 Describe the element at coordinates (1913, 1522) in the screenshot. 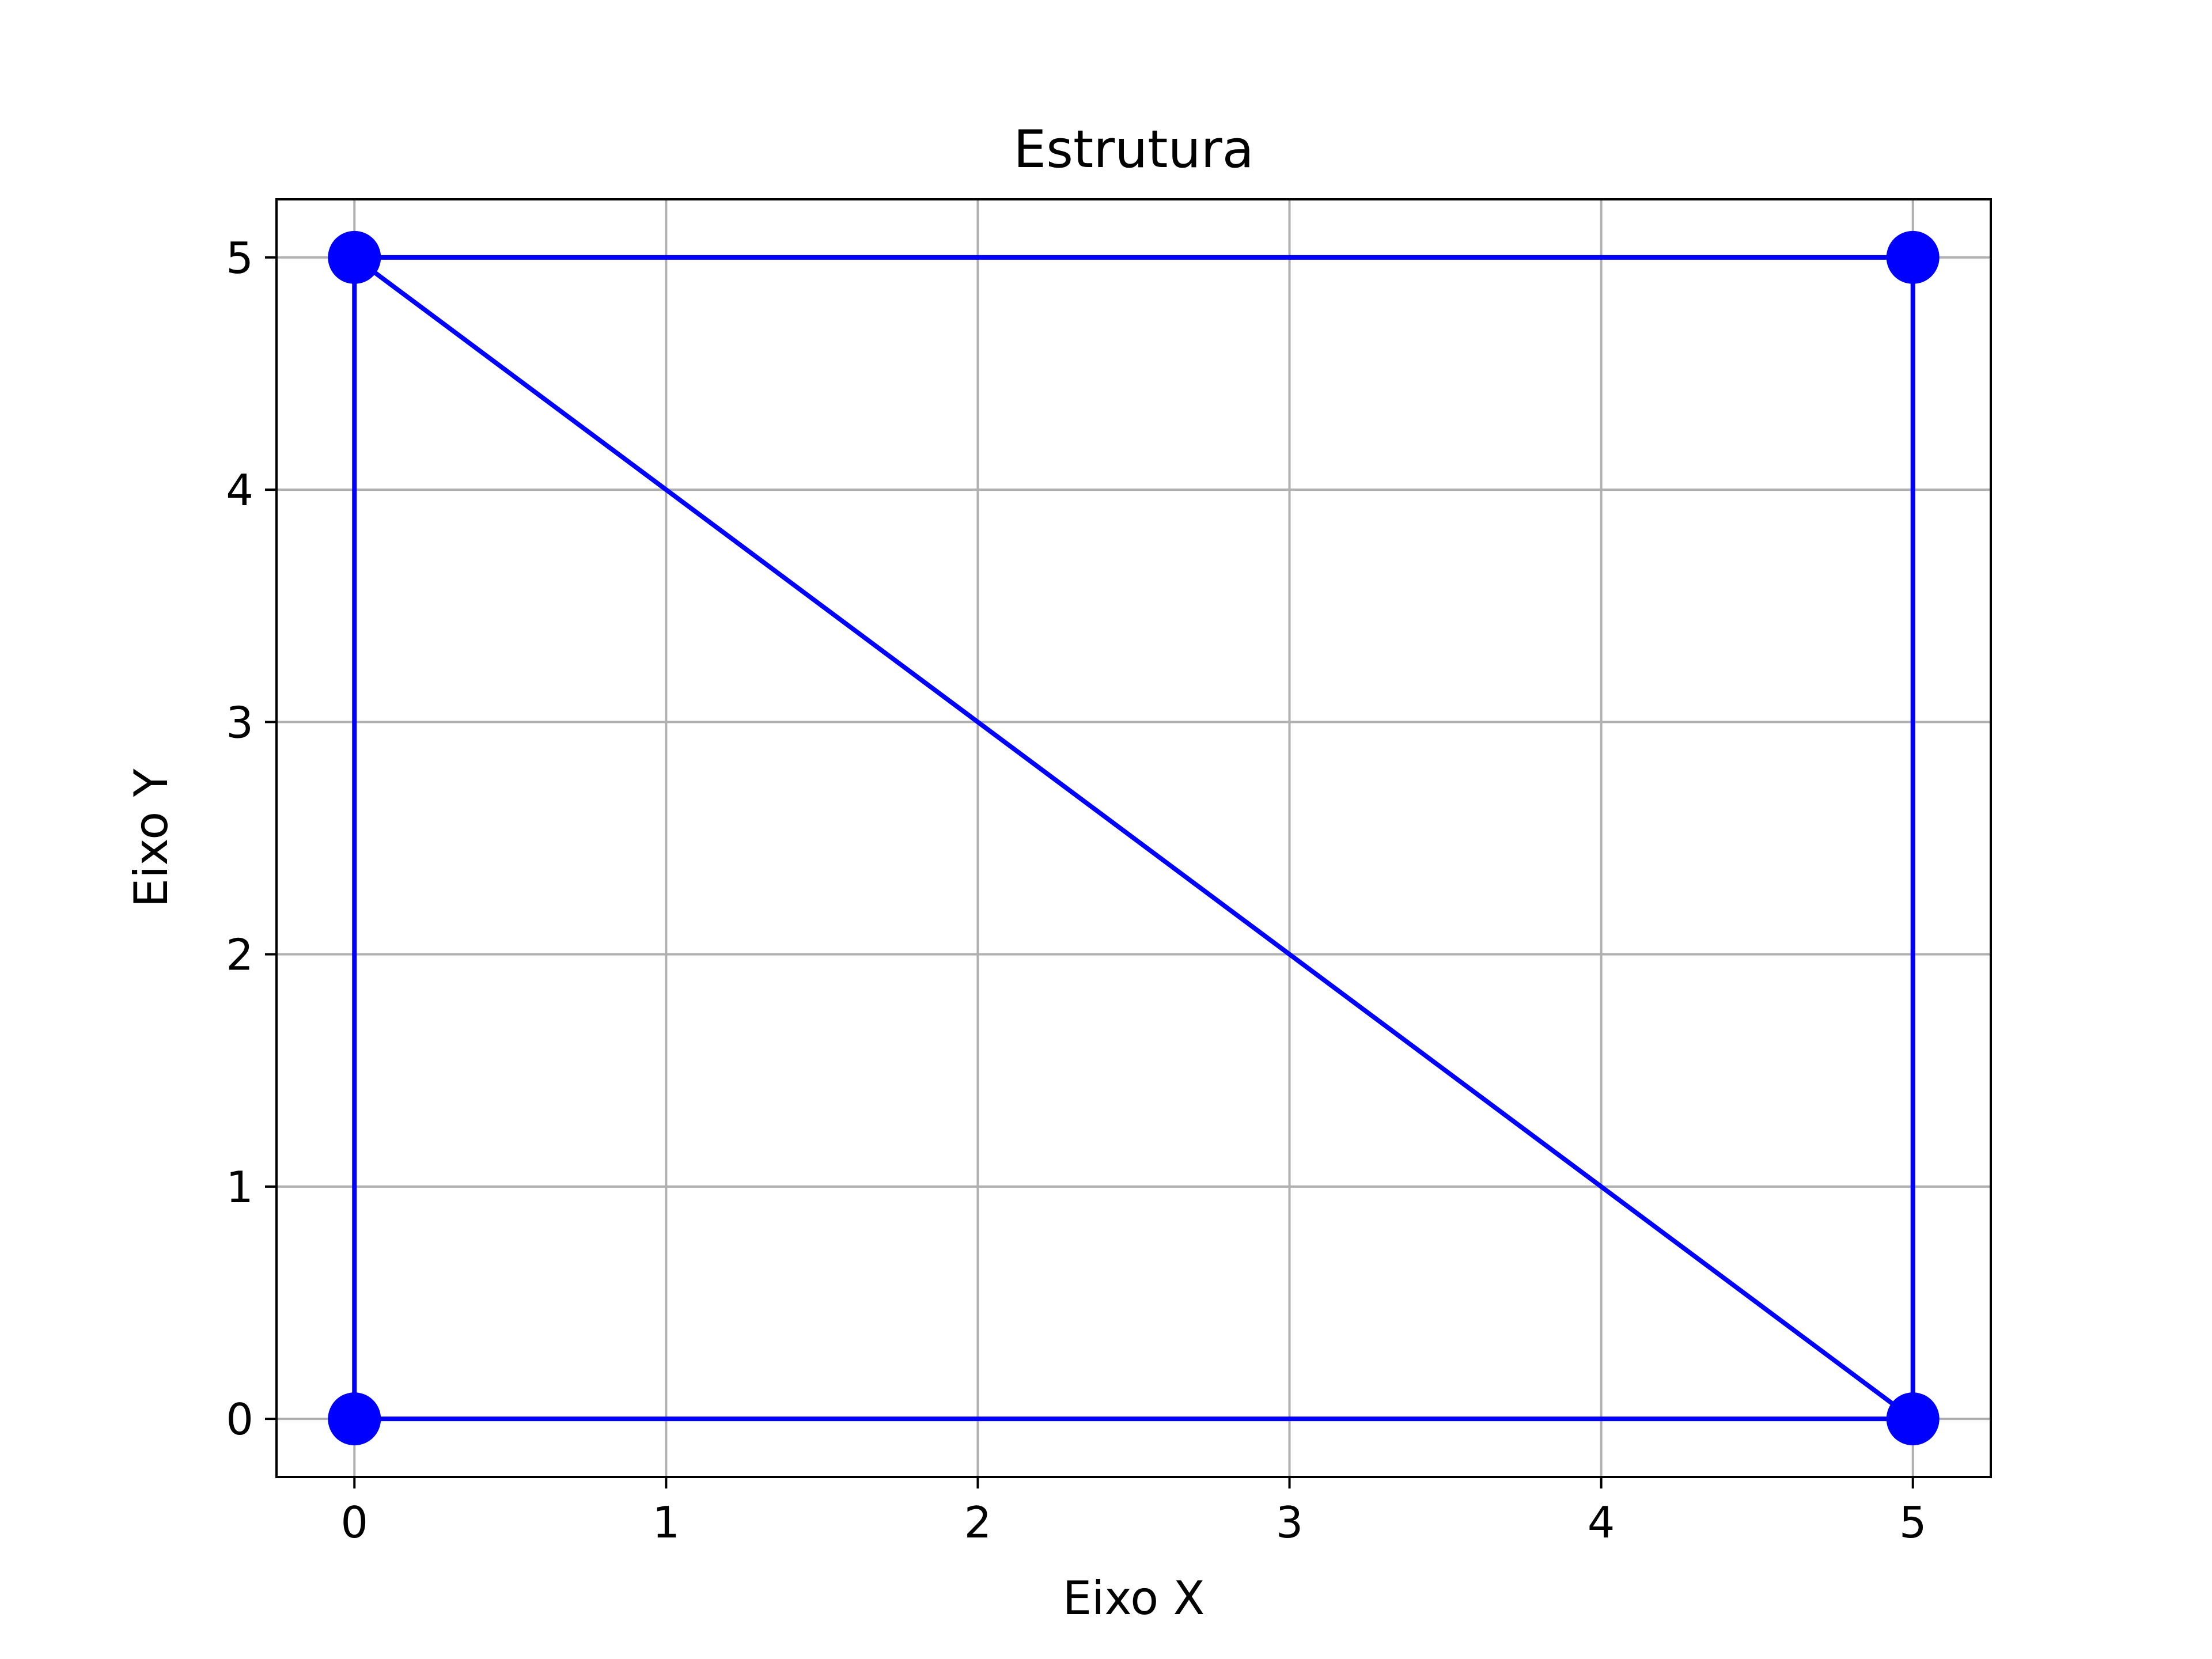

I see `x-tick-label: 5` at that location.